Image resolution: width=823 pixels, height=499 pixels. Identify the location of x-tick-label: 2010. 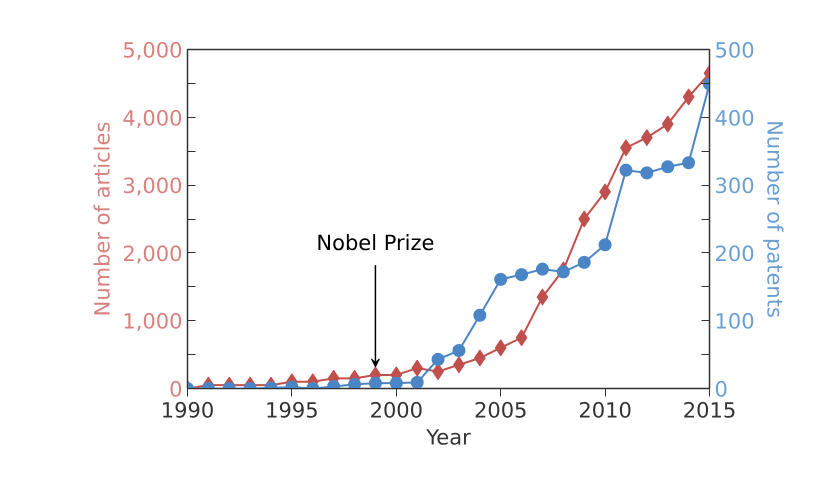
(605, 410).